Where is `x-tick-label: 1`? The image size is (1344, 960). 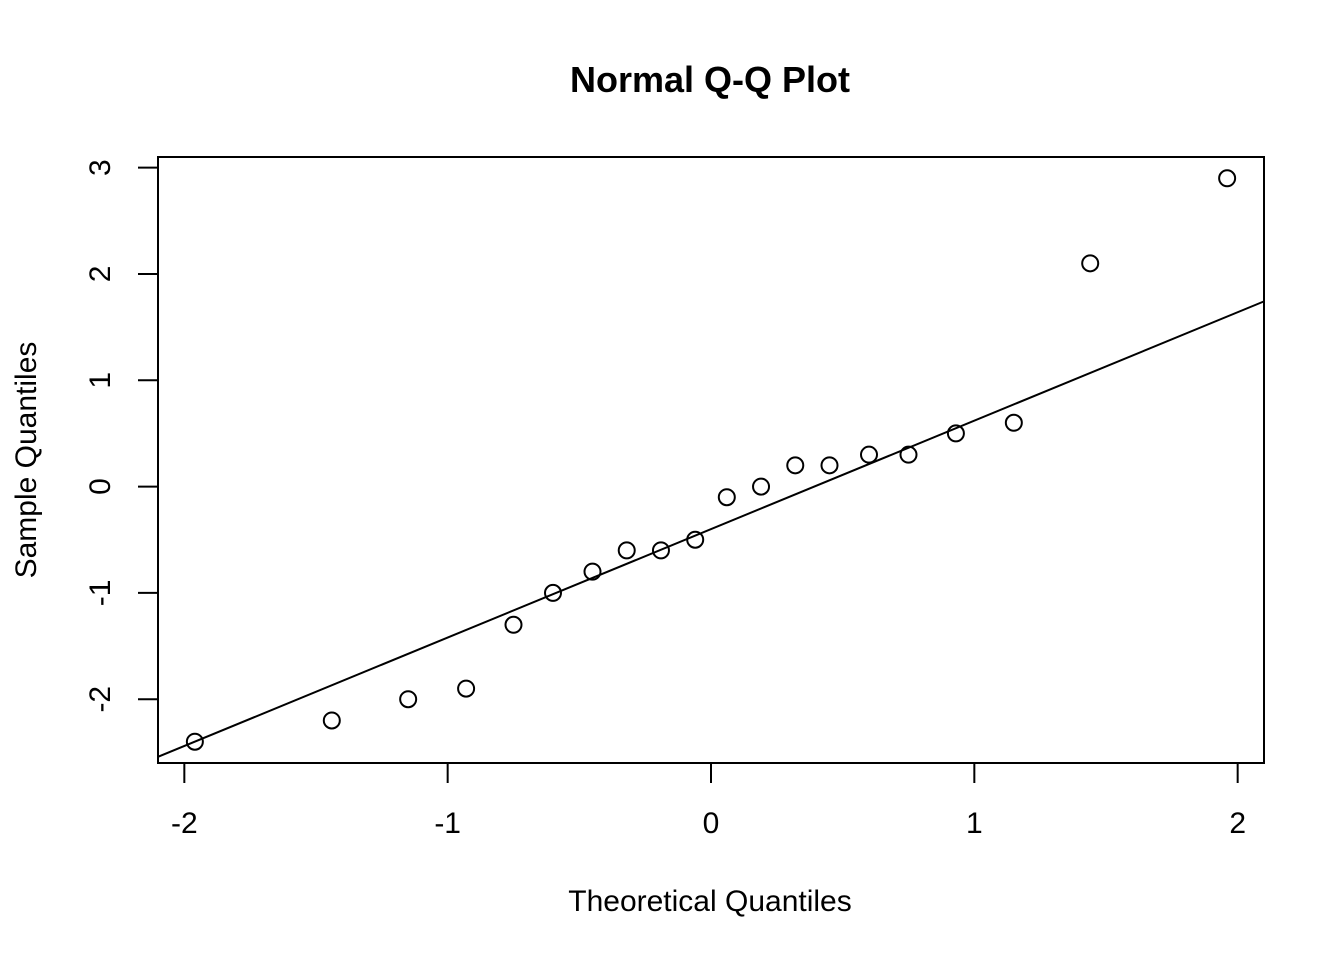 x-tick-label: 1 is located at coordinates (974, 823).